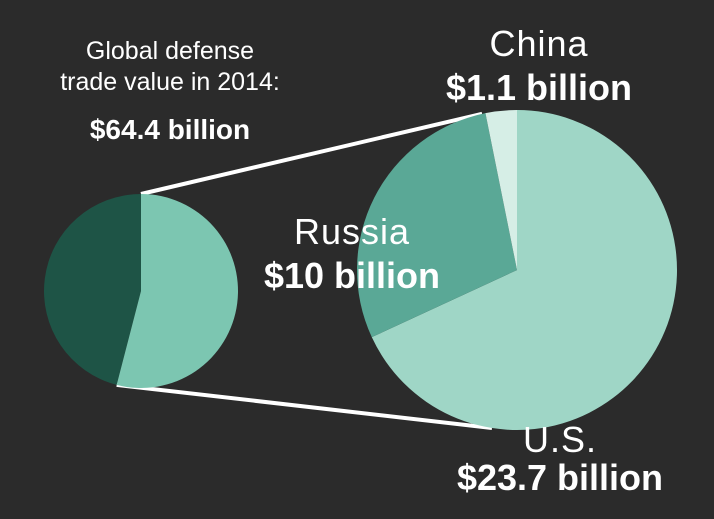 This screenshot has height=519, width=714. Describe the element at coordinates (560, 477) in the screenshot. I see `value-label: $23.7 billion` at that location.